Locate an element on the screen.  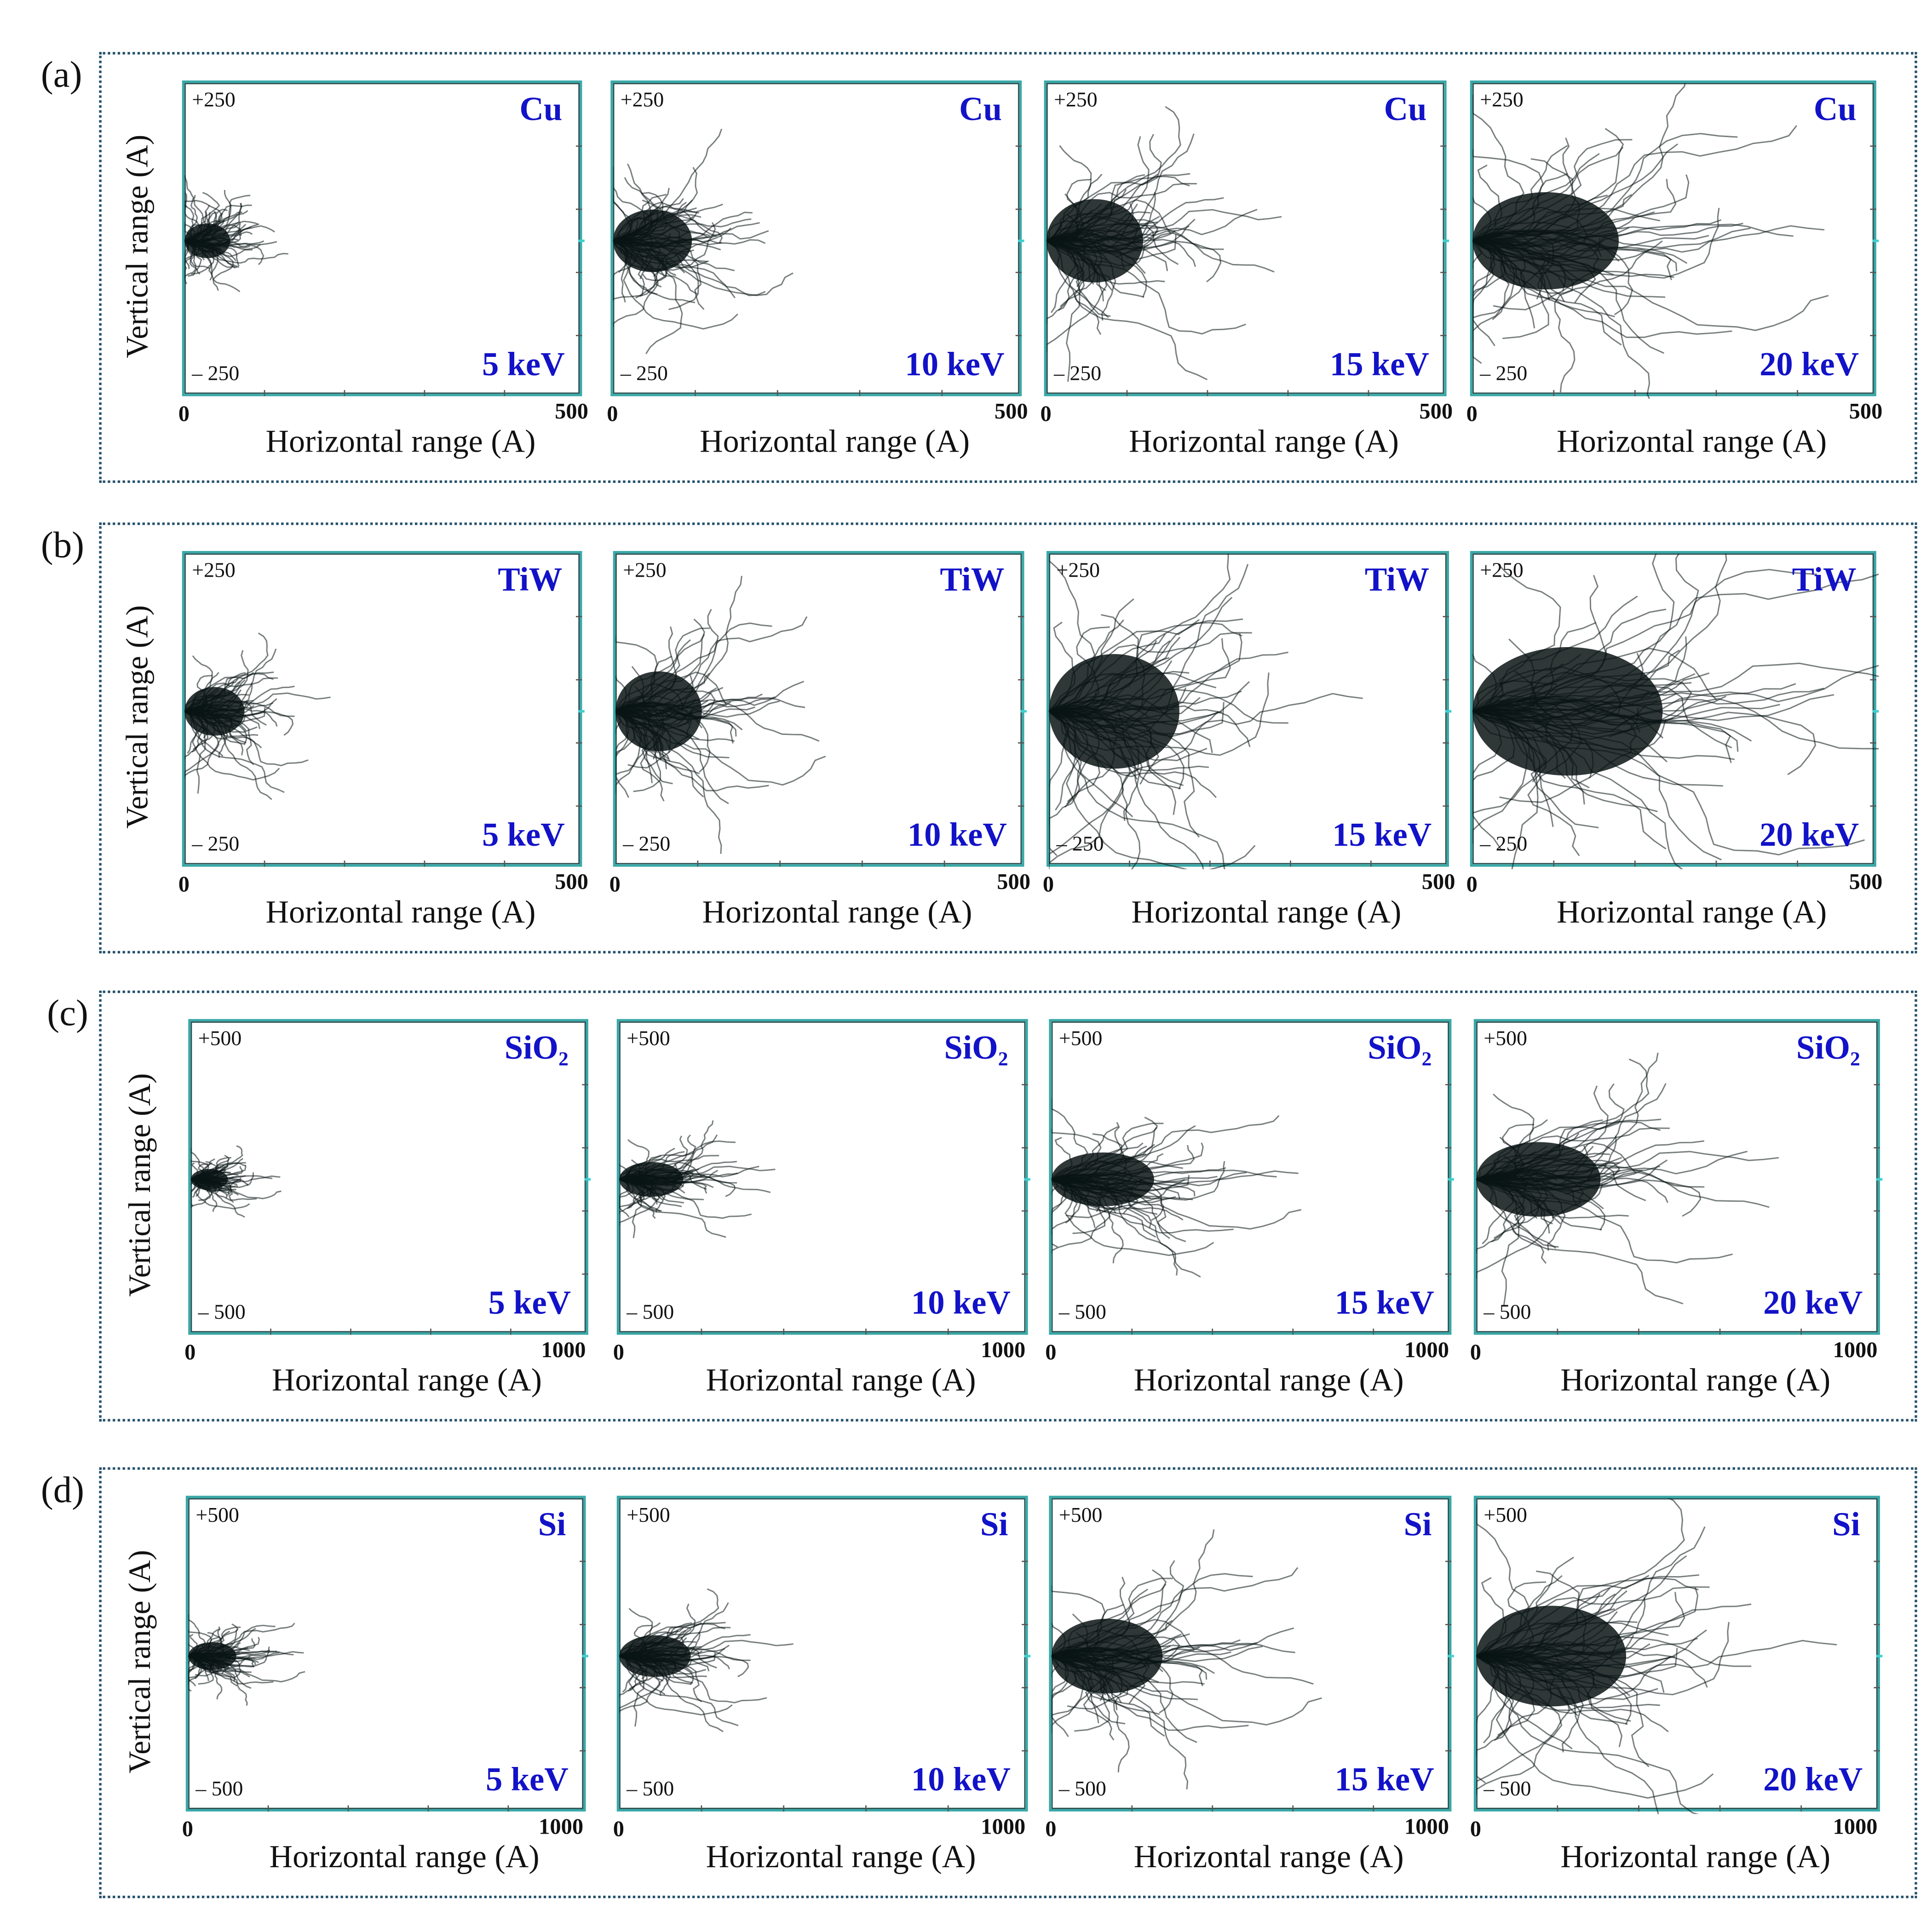
row-label: (d) is located at coordinates (62, 1490).